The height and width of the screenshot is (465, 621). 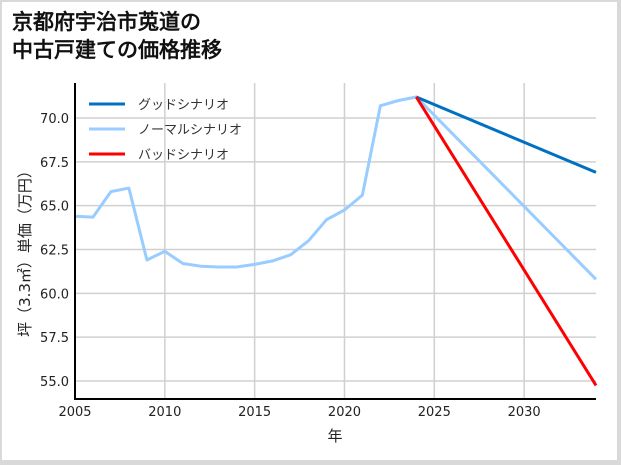 I want to click on chart-title: 京都府宇治市莵道の 中古戸建ての価格推移, so click(x=117, y=36).